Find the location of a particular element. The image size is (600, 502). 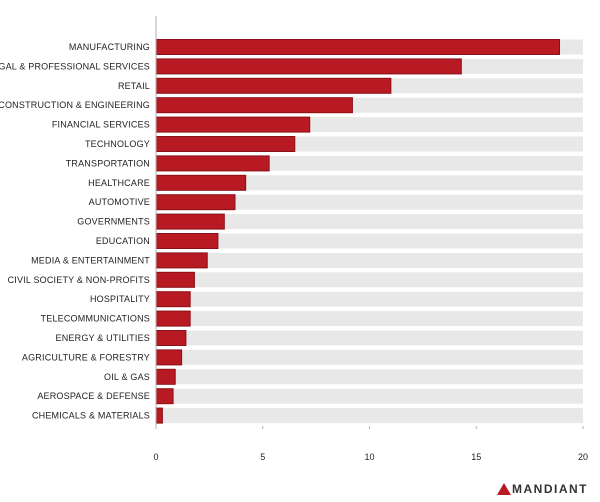

category-label-automotive: AUTOMOTIVE is located at coordinates (119, 202).